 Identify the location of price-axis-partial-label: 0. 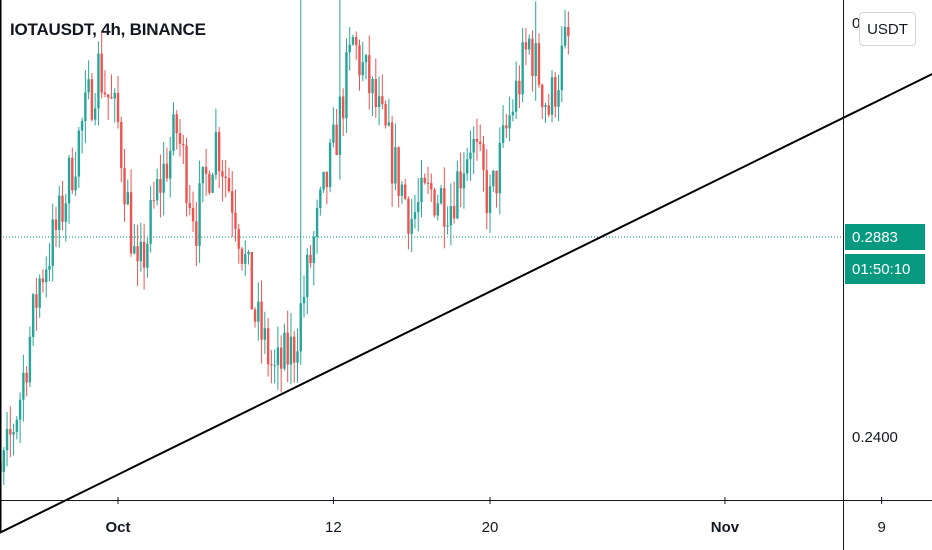
(856, 23).